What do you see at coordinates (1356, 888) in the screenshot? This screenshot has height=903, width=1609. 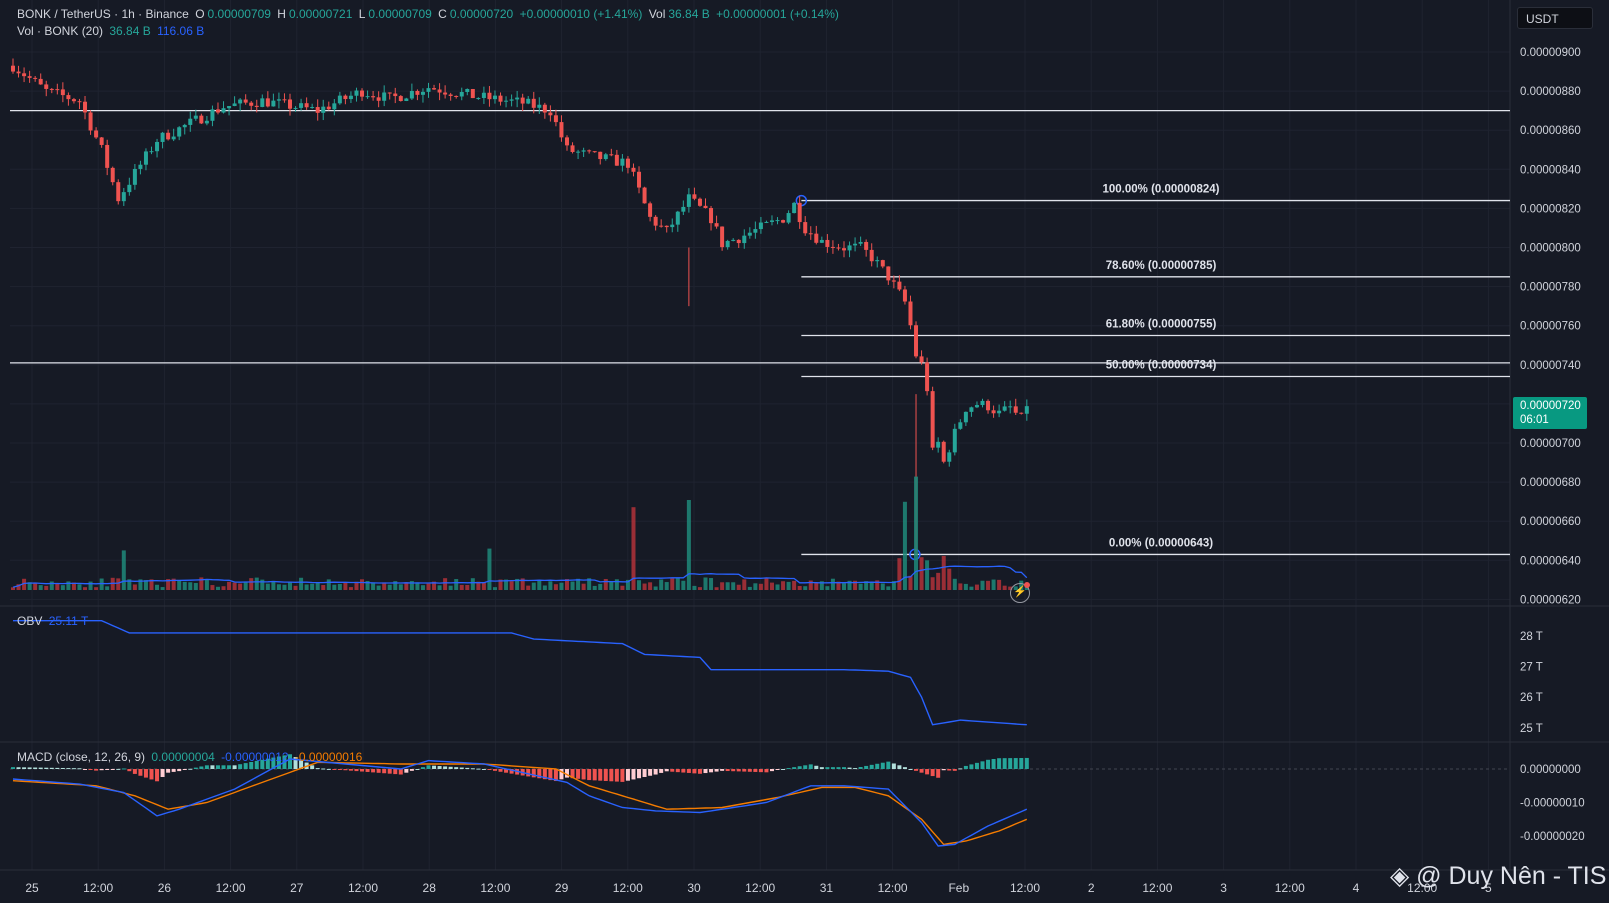 I see `time-tick-label: 4` at bounding box center [1356, 888].